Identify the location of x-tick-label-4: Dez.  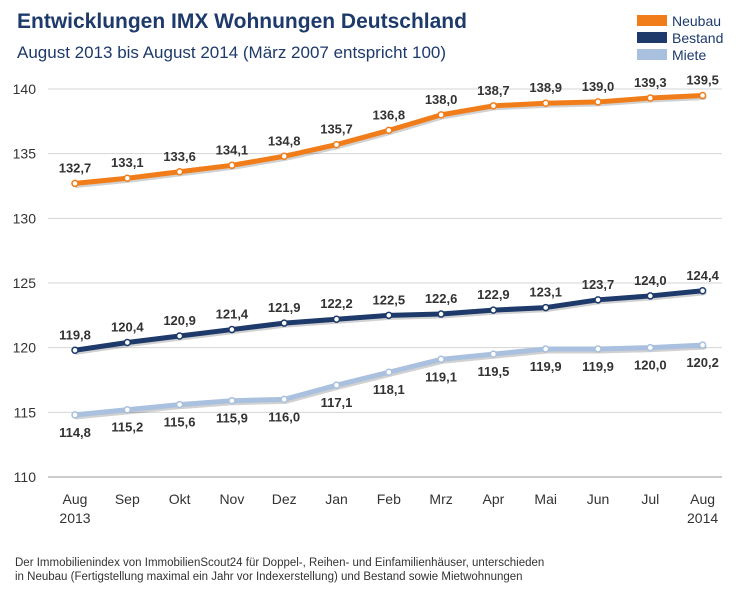
(284, 499).